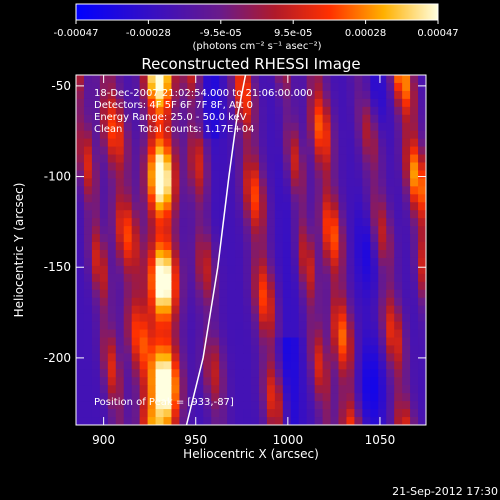 The image size is (500, 500). I want to click on annotation-date-range: 18-Dec-2007 21:02:54.000 to 21:06:00.000, so click(203, 93).